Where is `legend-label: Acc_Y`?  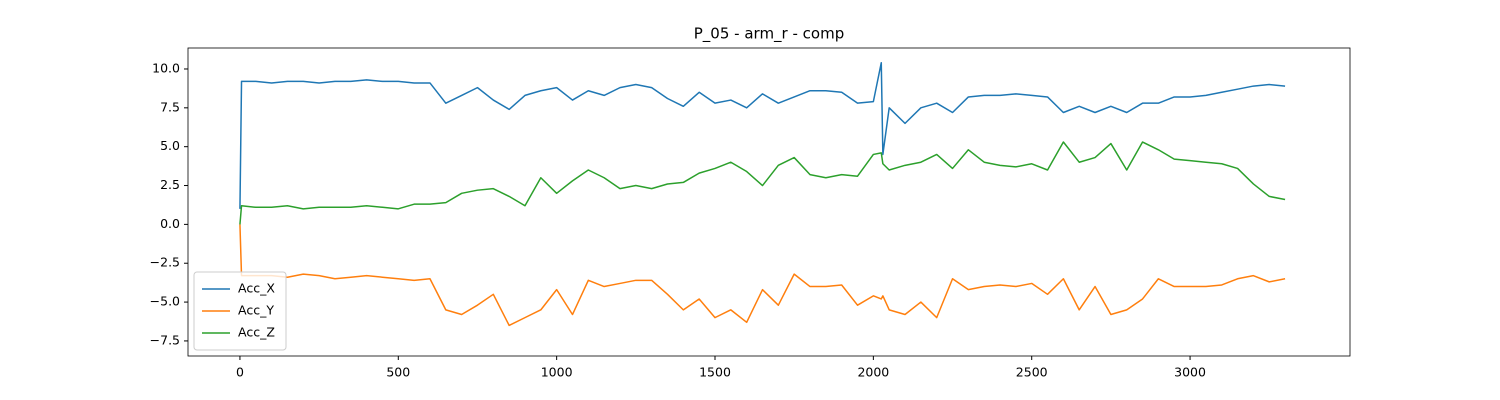
legend-label: Acc_Y is located at coordinates (256, 310).